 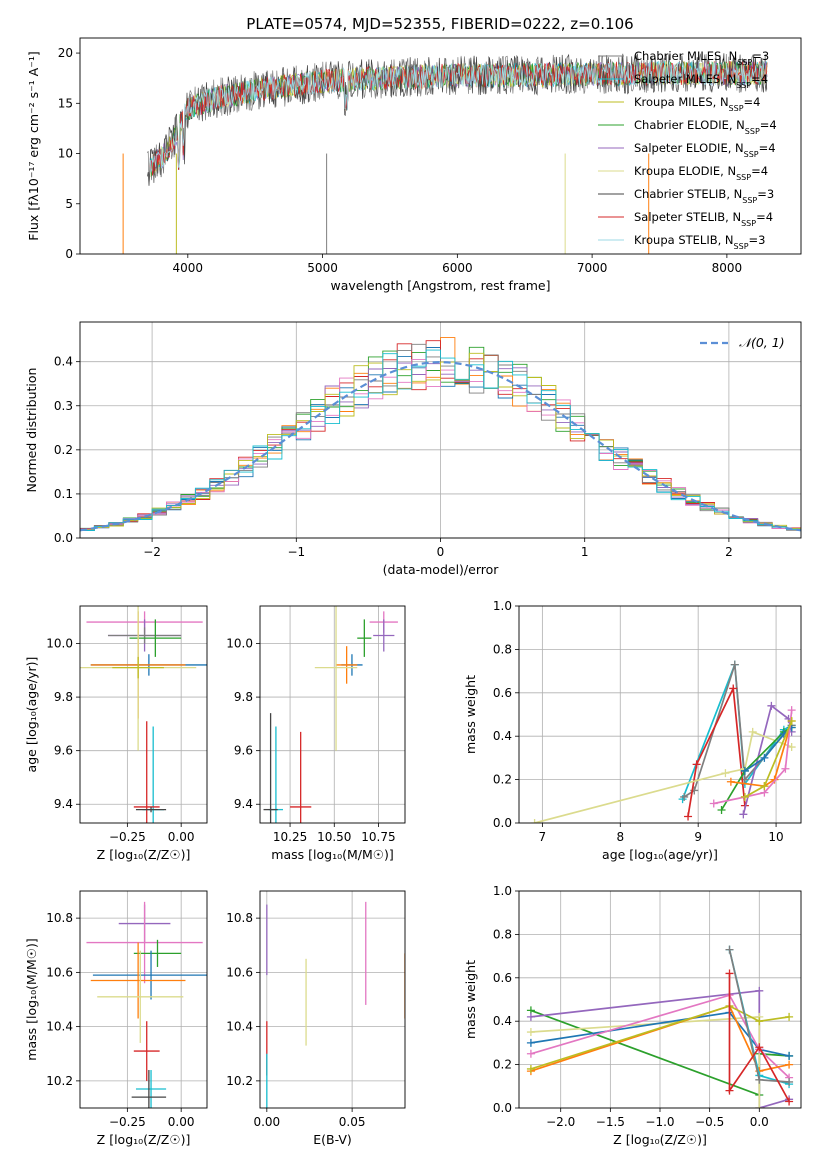 I want to click on legend-entry: Salpeter ELODIE, NSSP=4, so click(x=705, y=150).